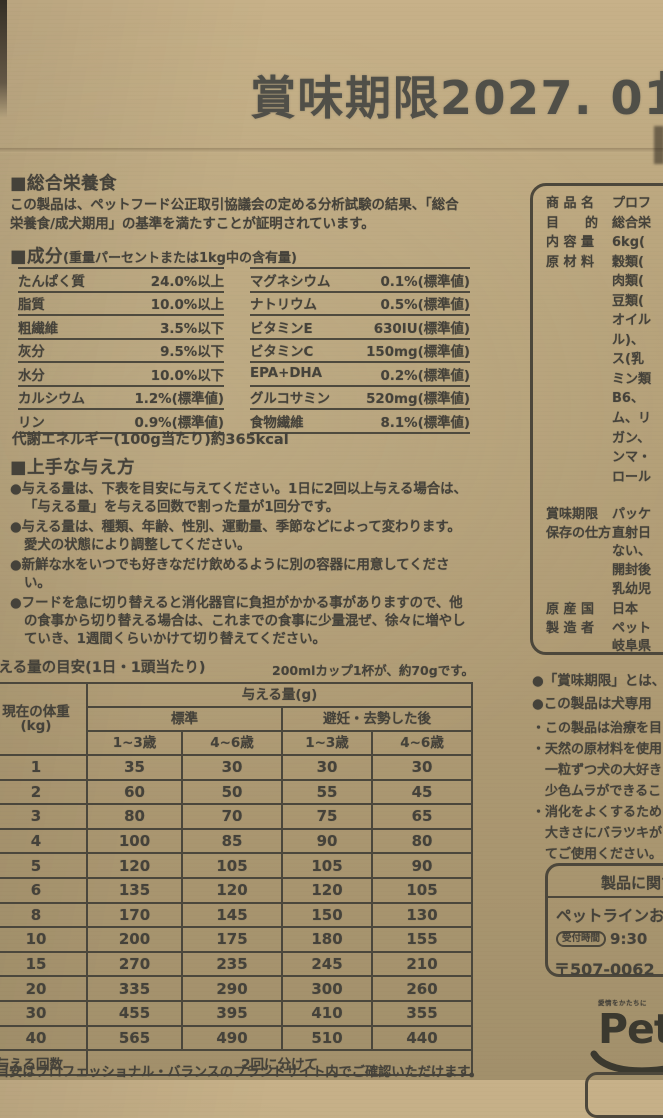 Image resolution: width=663 pixels, height=1118 pixels. I want to click on info-line: 肉類(, so click(604, 282).